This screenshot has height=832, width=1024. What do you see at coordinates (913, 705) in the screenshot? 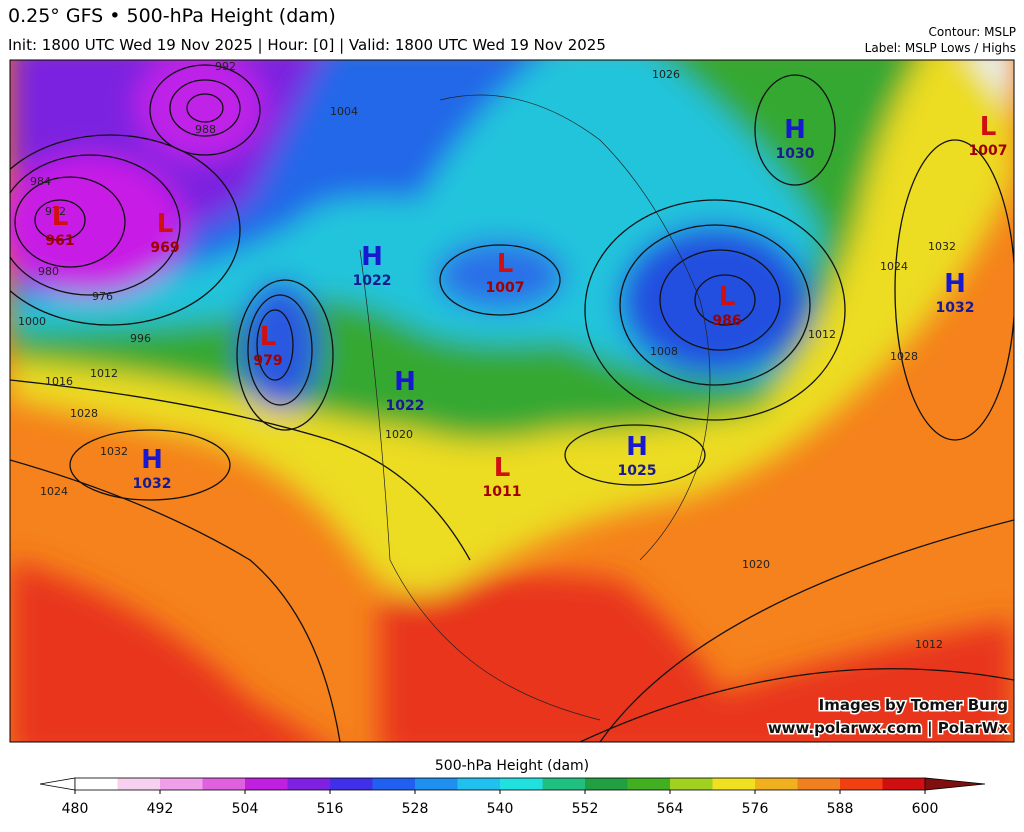
I see `credit: Images by Tomer Burg` at bounding box center [913, 705].